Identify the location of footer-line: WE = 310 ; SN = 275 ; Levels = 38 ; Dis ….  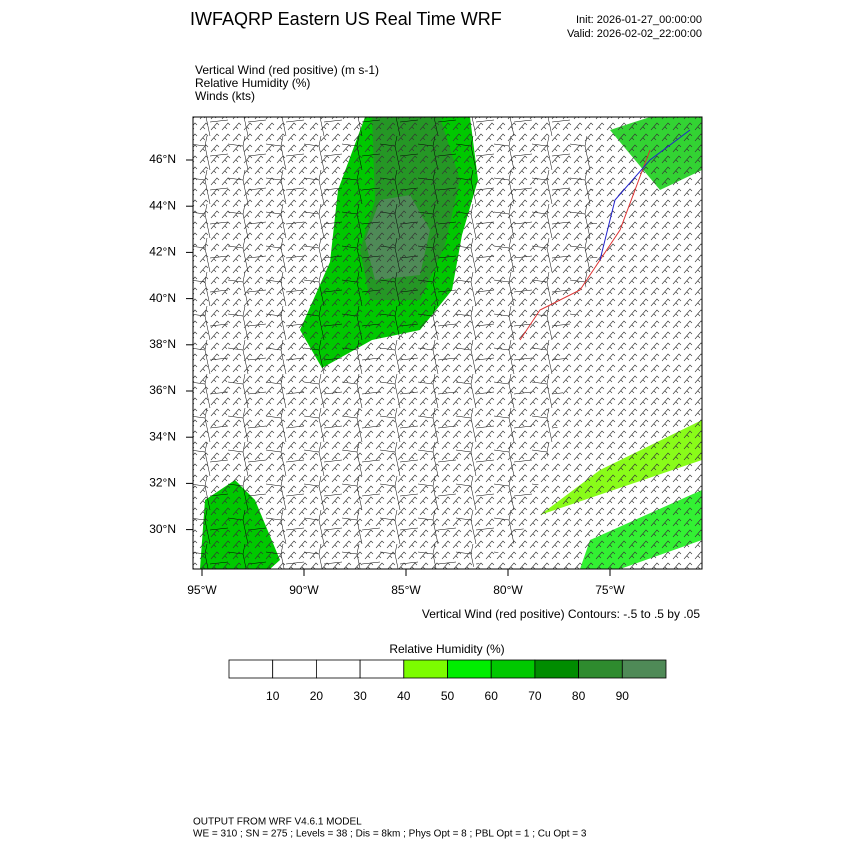
(390, 834).